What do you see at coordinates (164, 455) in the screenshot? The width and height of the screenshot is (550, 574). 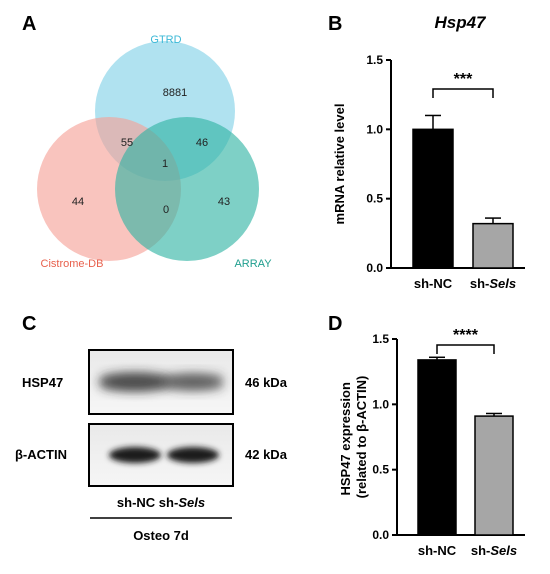 I see `blot-actin-bands` at bounding box center [164, 455].